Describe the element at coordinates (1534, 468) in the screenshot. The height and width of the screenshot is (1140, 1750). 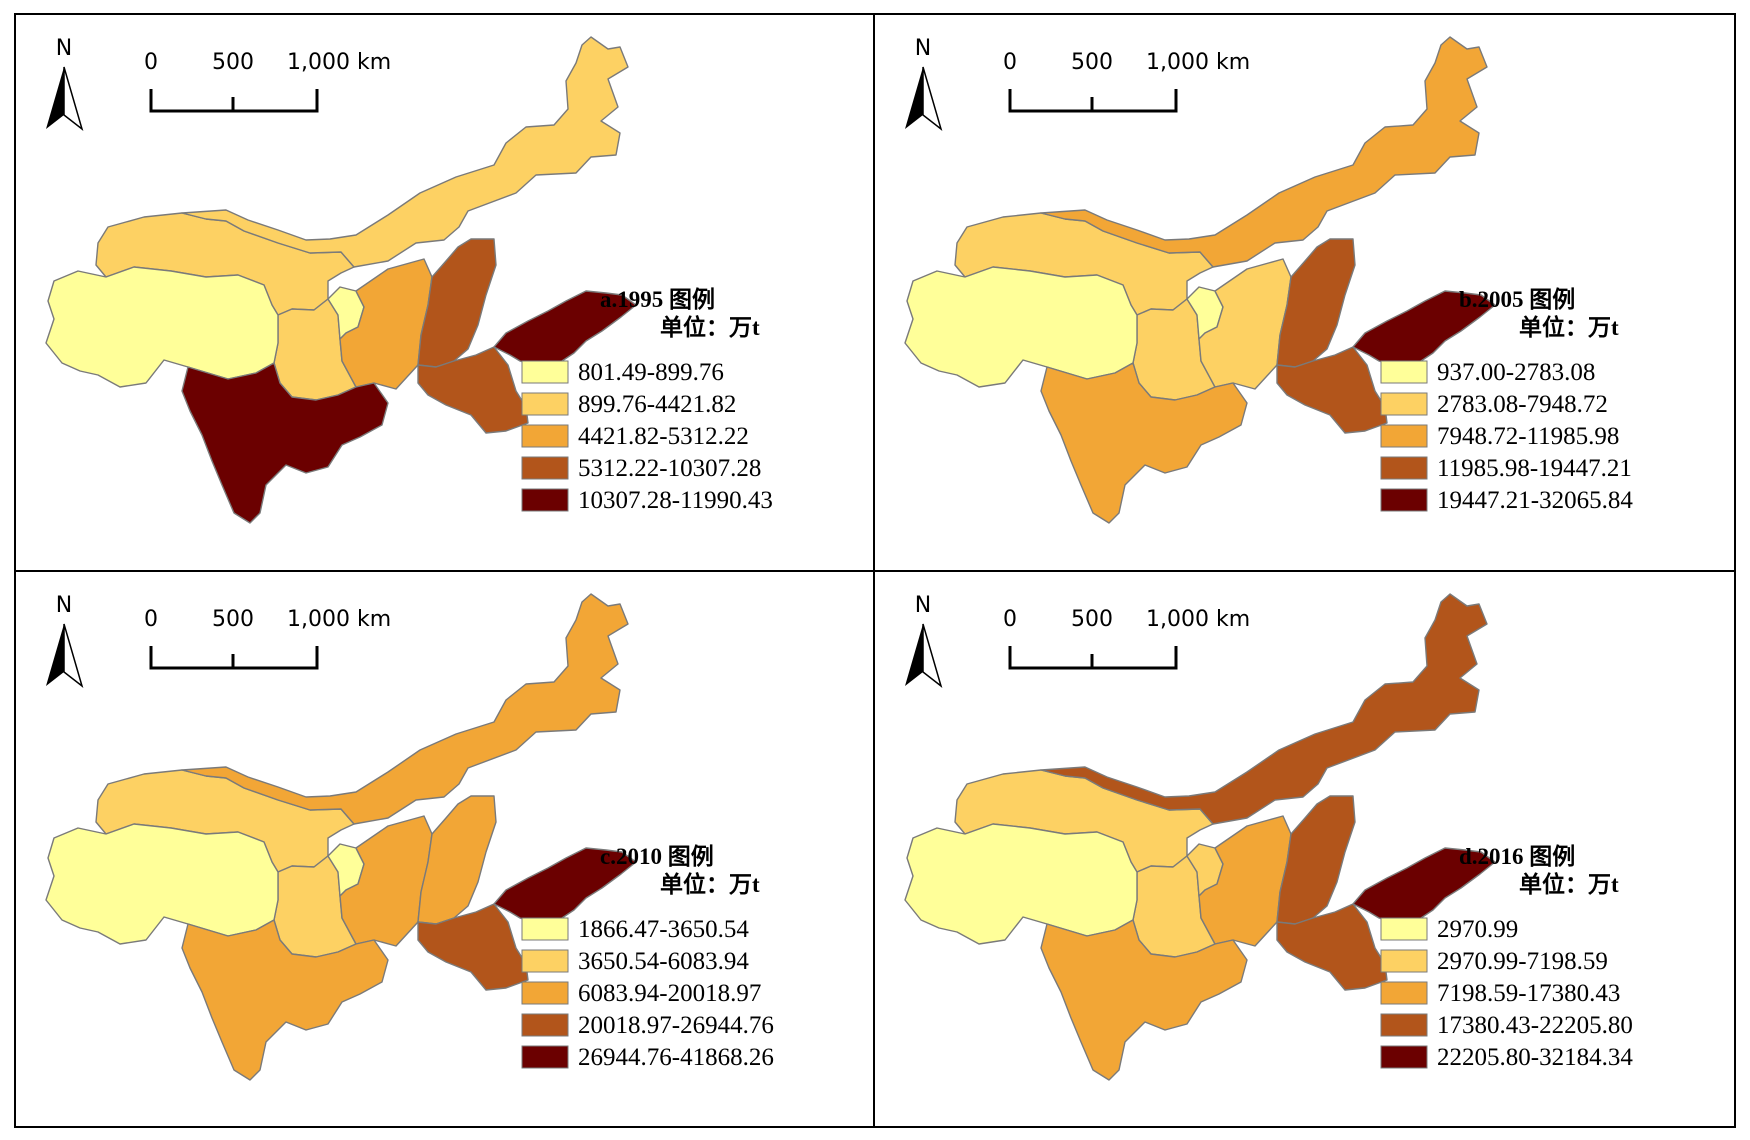
I see `legend-range-label: 11985.98-19447.21` at that location.